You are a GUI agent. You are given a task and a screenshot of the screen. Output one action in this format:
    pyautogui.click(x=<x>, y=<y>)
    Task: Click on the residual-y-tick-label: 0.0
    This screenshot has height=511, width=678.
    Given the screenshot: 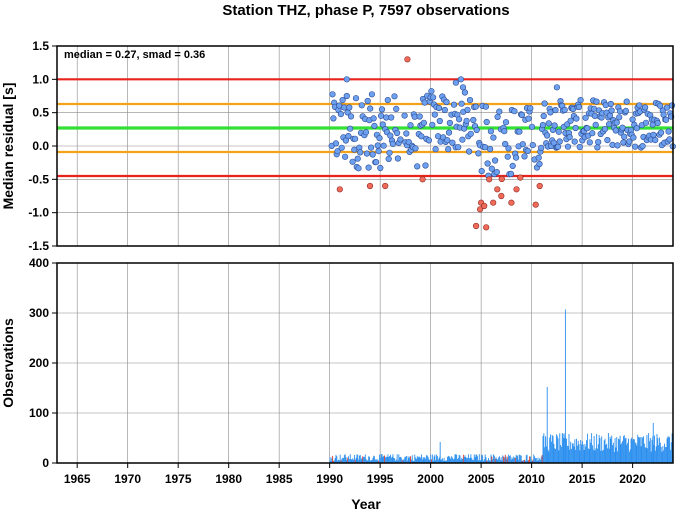 What is the action you would take?
    pyautogui.click(x=40, y=146)
    